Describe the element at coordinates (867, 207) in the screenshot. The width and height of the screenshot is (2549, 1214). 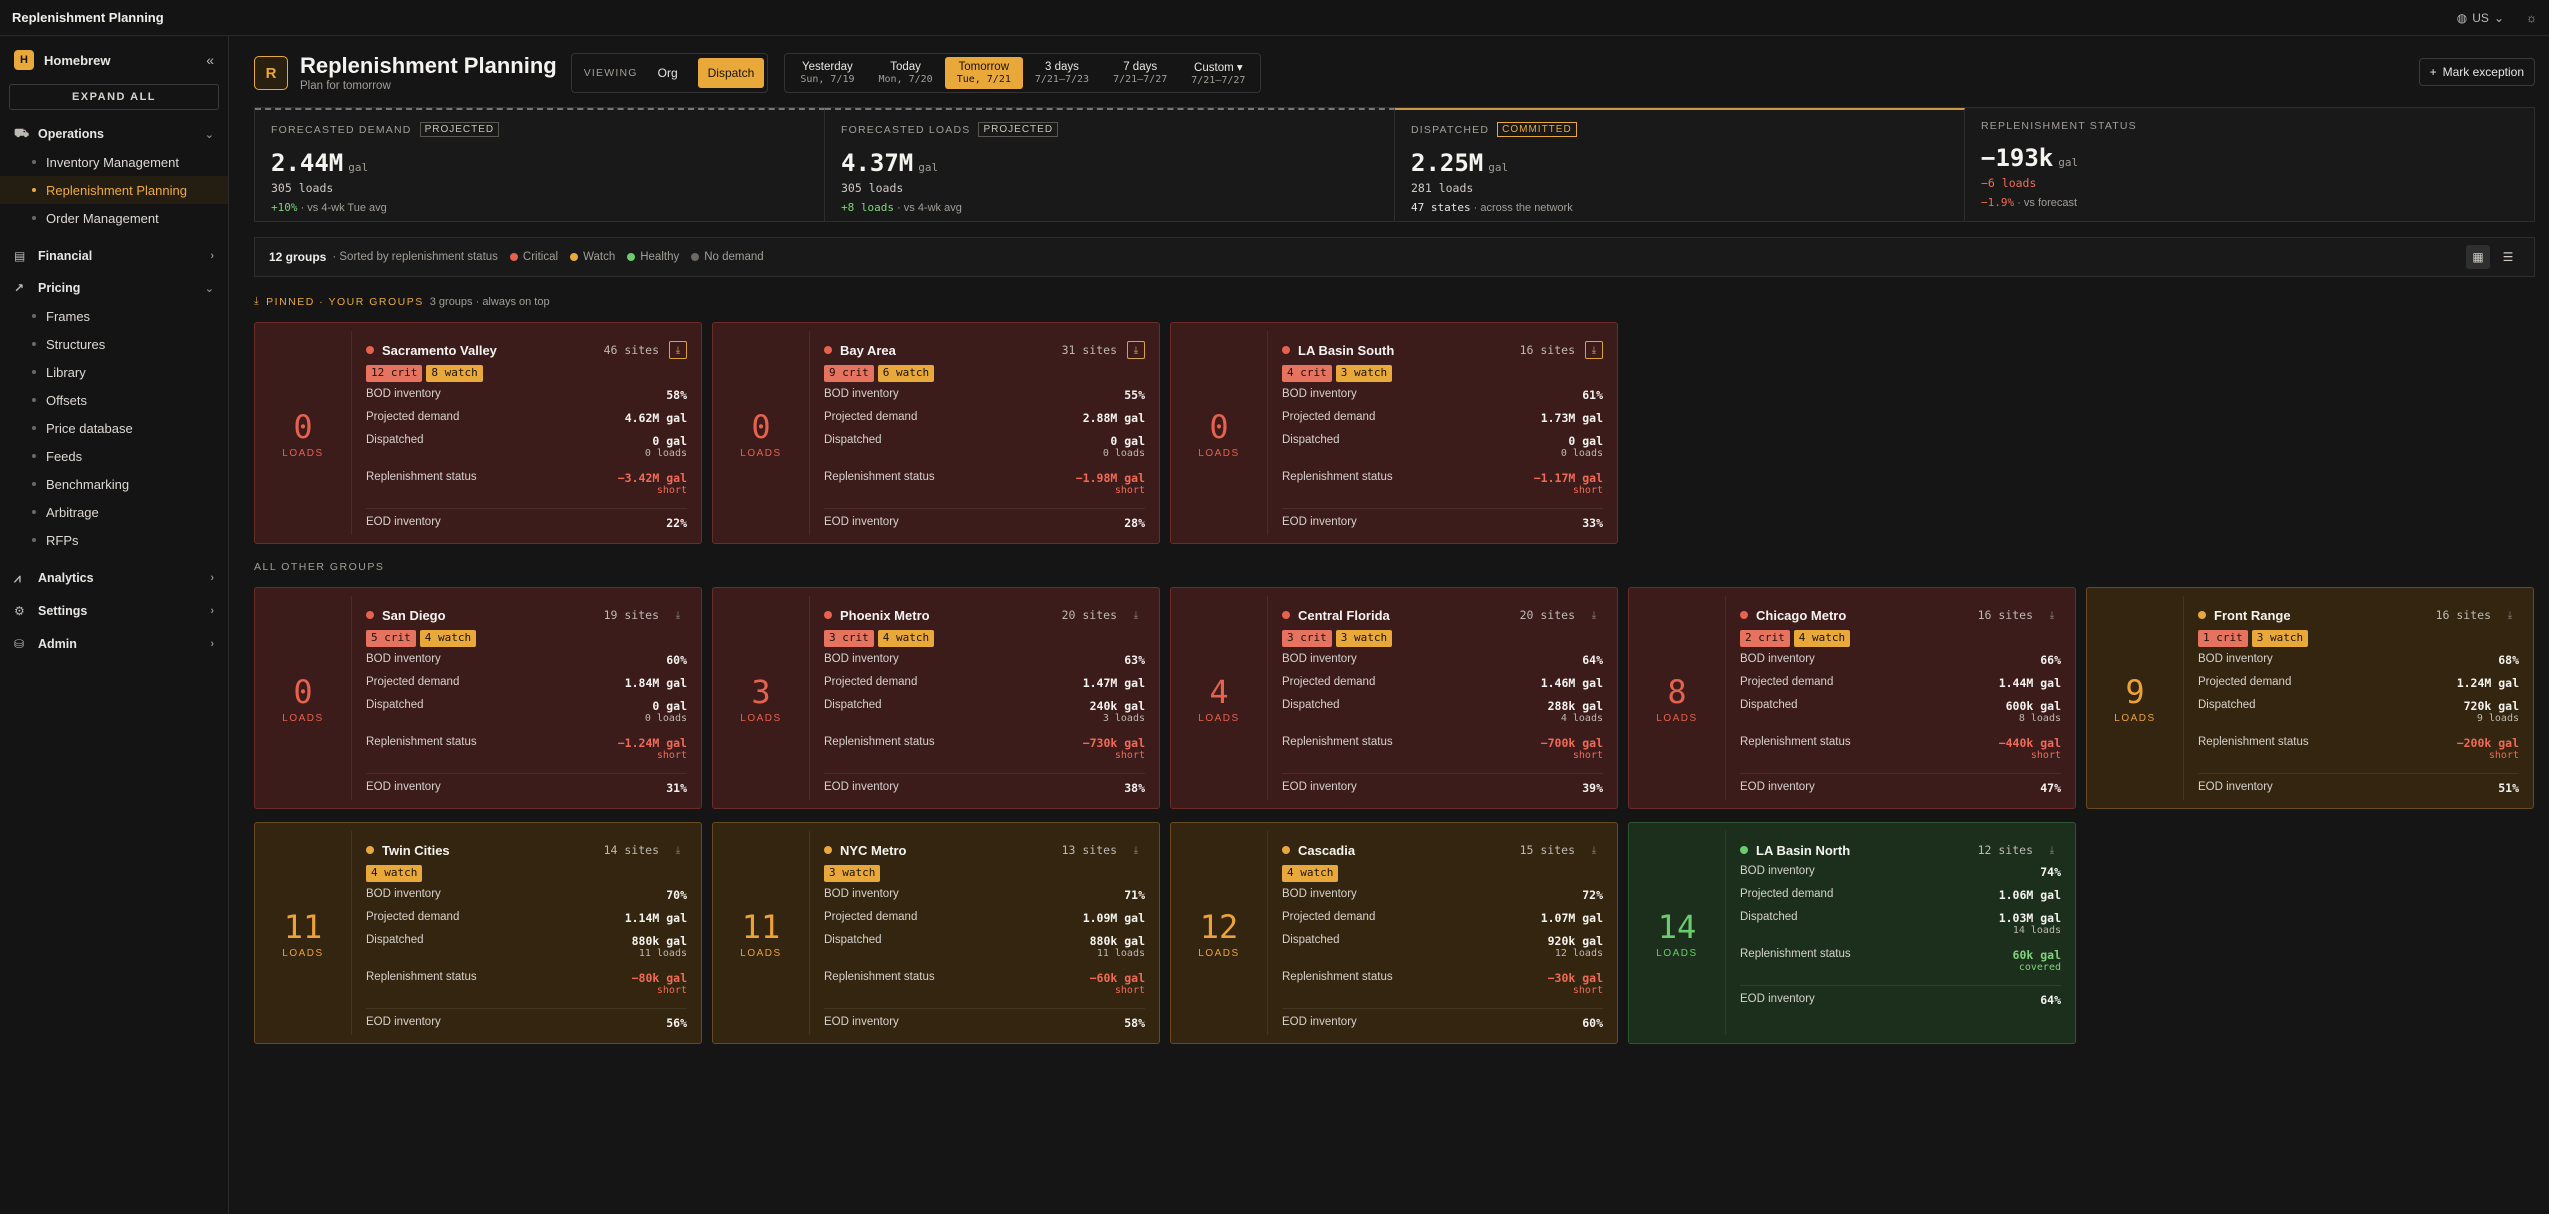
I see `kpi-delta: +8 loads` at that location.